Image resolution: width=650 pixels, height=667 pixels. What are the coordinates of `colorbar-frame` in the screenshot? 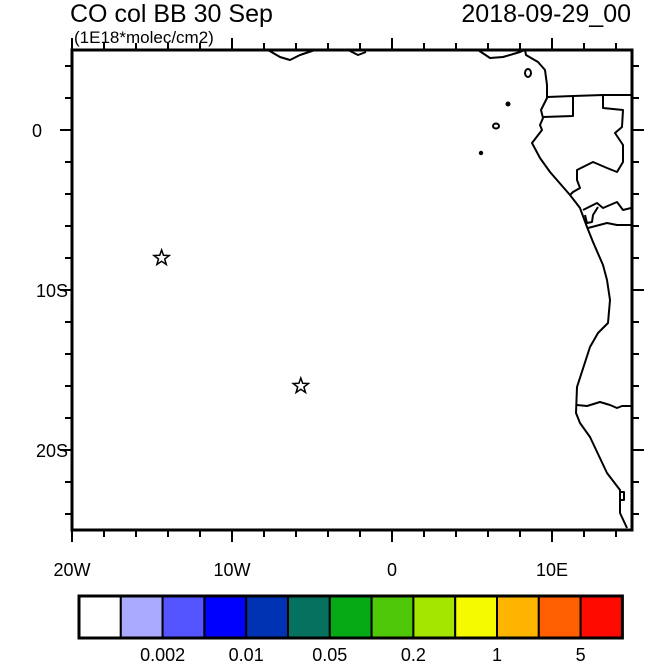 It's located at (350, 617).